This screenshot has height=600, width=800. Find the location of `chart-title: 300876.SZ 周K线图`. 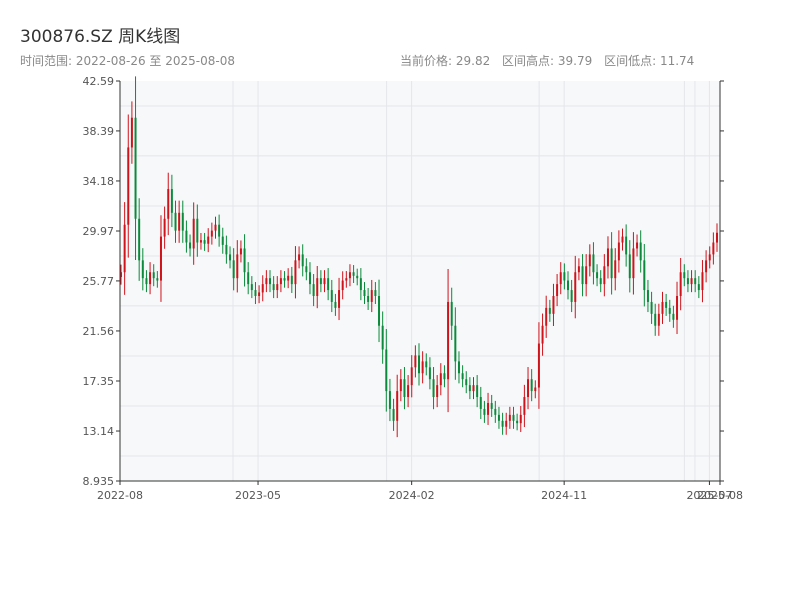

chart-title: 300876.SZ 周K线图 is located at coordinates (100, 37).